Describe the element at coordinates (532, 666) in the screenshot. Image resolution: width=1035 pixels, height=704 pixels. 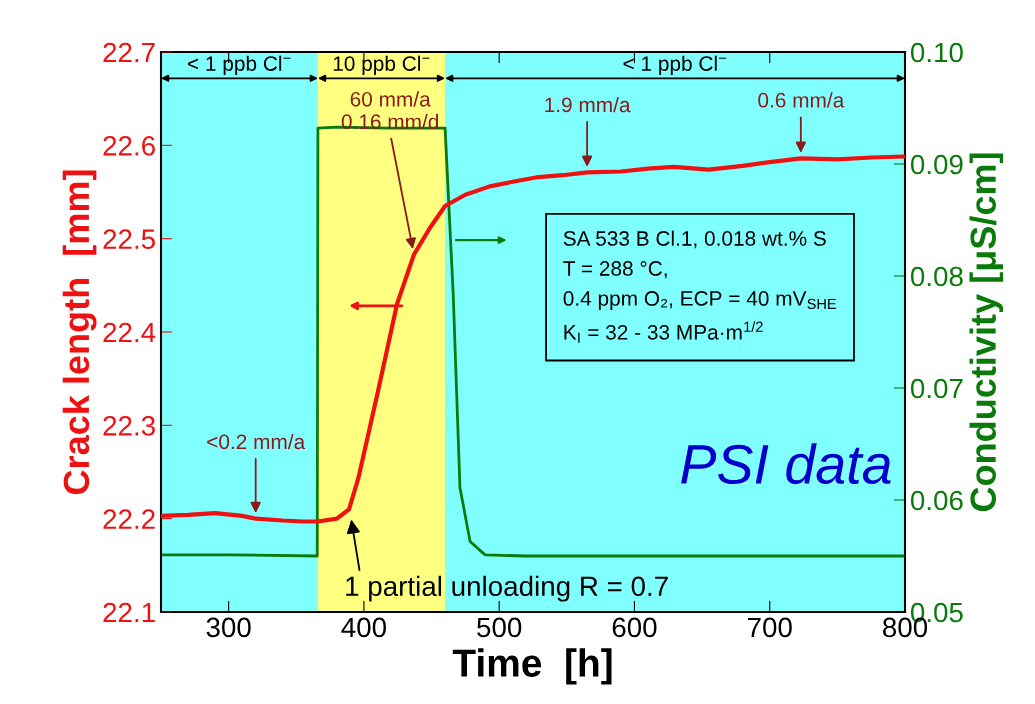
I see `x-axis-title: Time [h]` at that location.